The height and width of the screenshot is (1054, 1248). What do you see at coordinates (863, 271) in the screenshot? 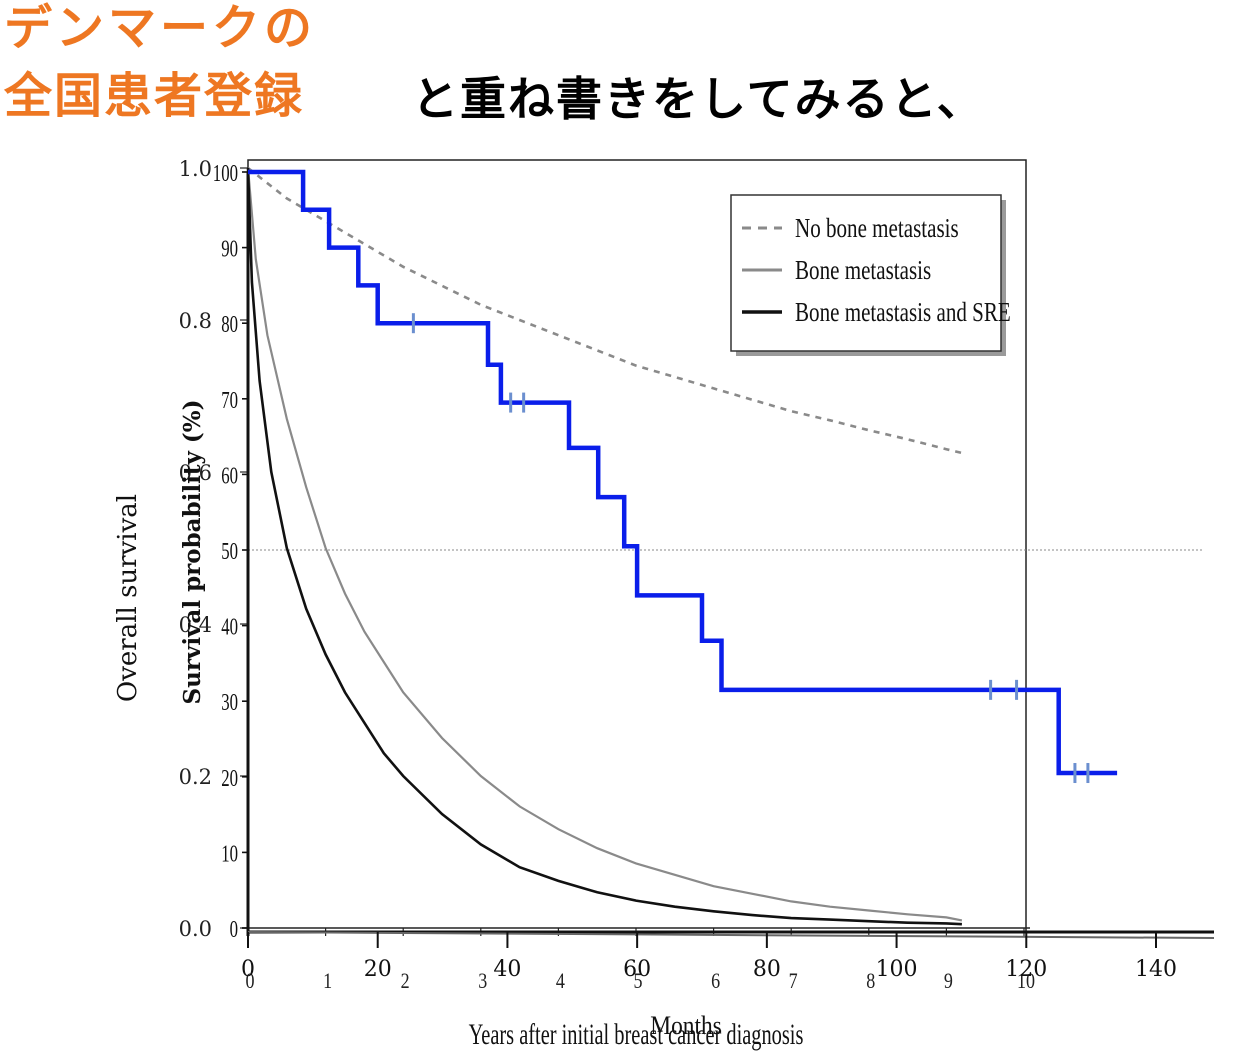
I see `legend-label: Bone metastasis` at bounding box center [863, 271].